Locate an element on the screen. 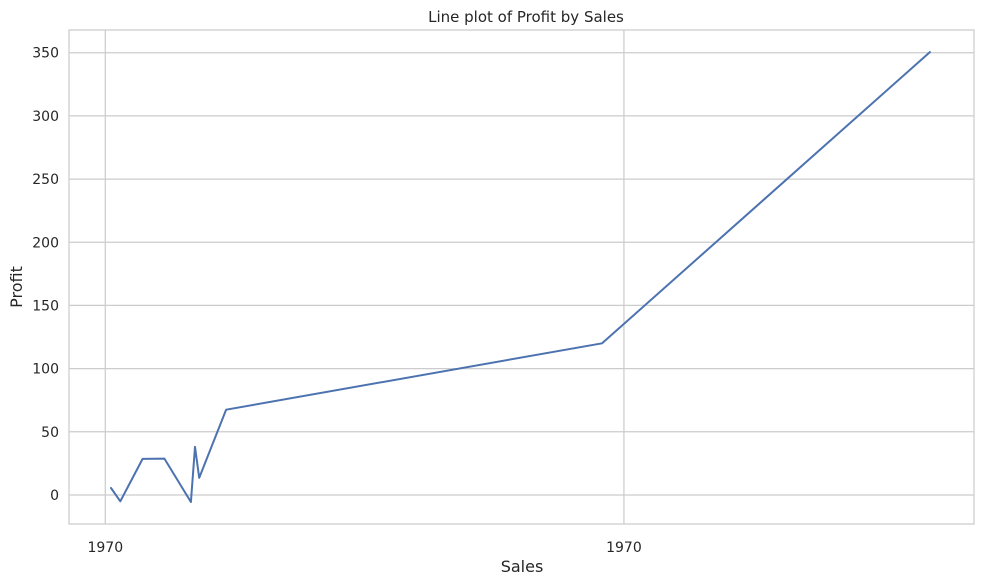 The width and height of the screenshot is (984, 584). y-tick-label: 250 is located at coordinates (45, 180).